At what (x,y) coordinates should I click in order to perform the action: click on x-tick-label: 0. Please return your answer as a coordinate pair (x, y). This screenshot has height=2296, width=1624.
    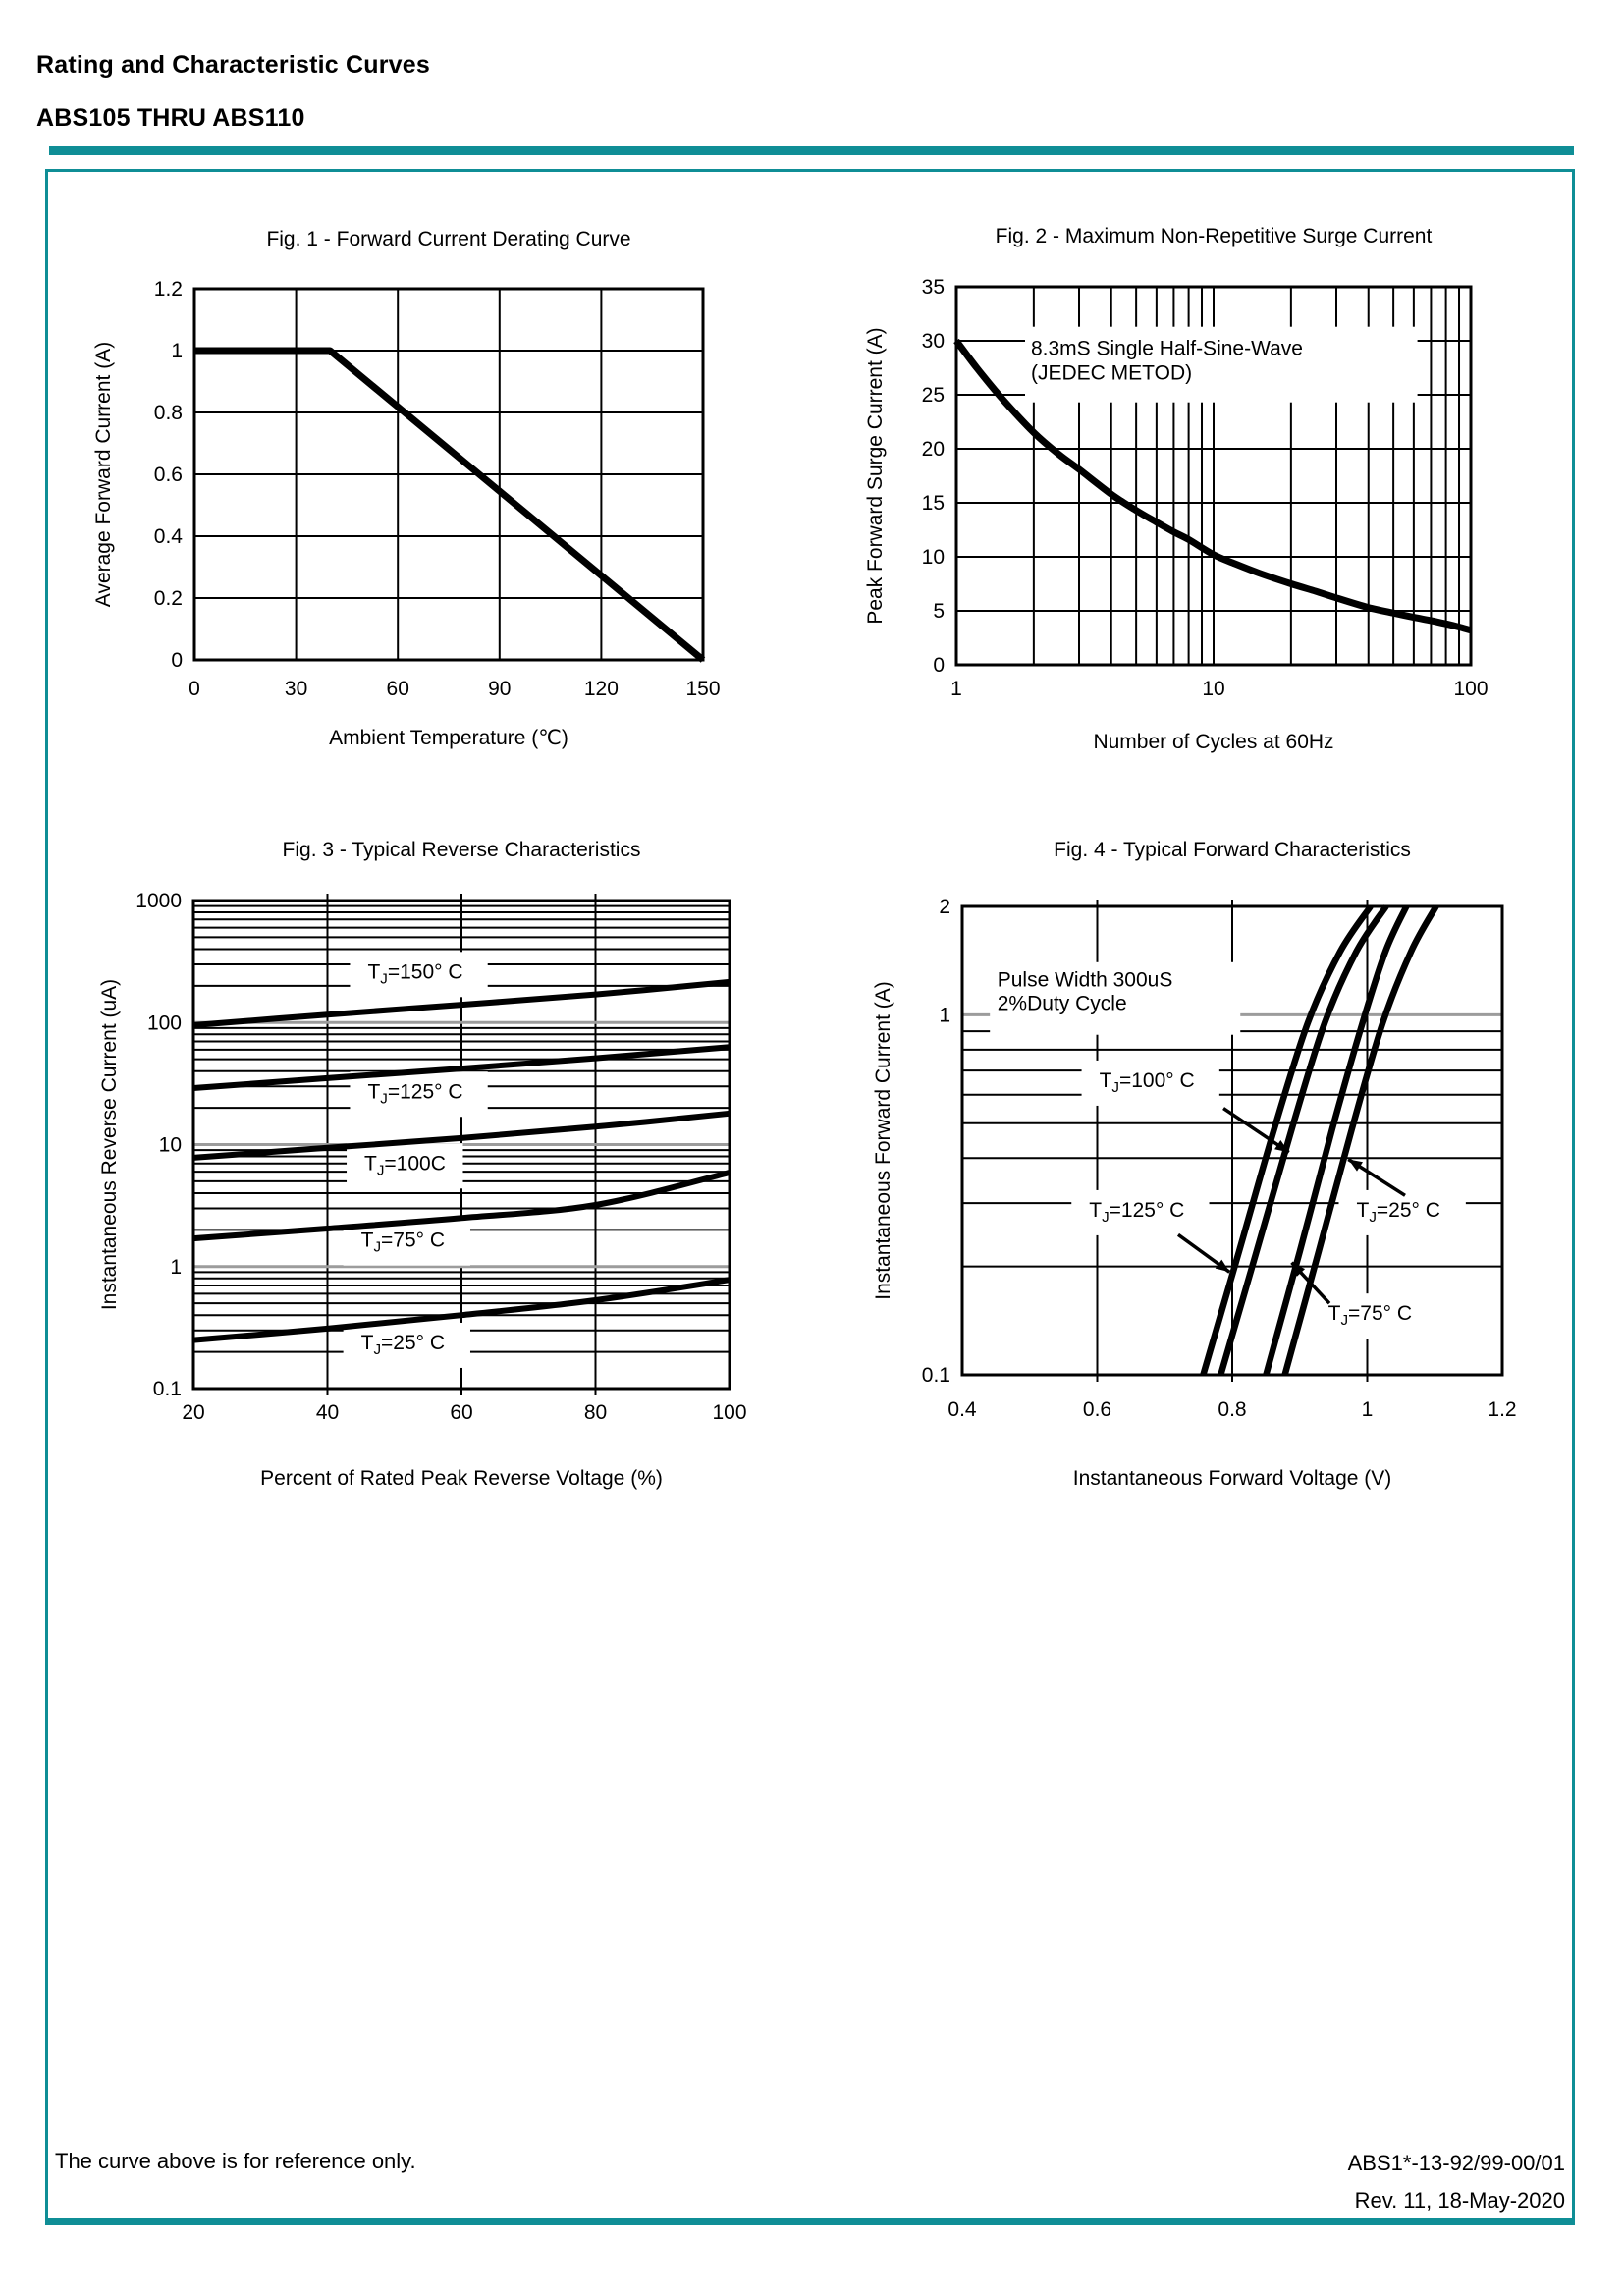
    Looking at the image, I should click on (194, 689).